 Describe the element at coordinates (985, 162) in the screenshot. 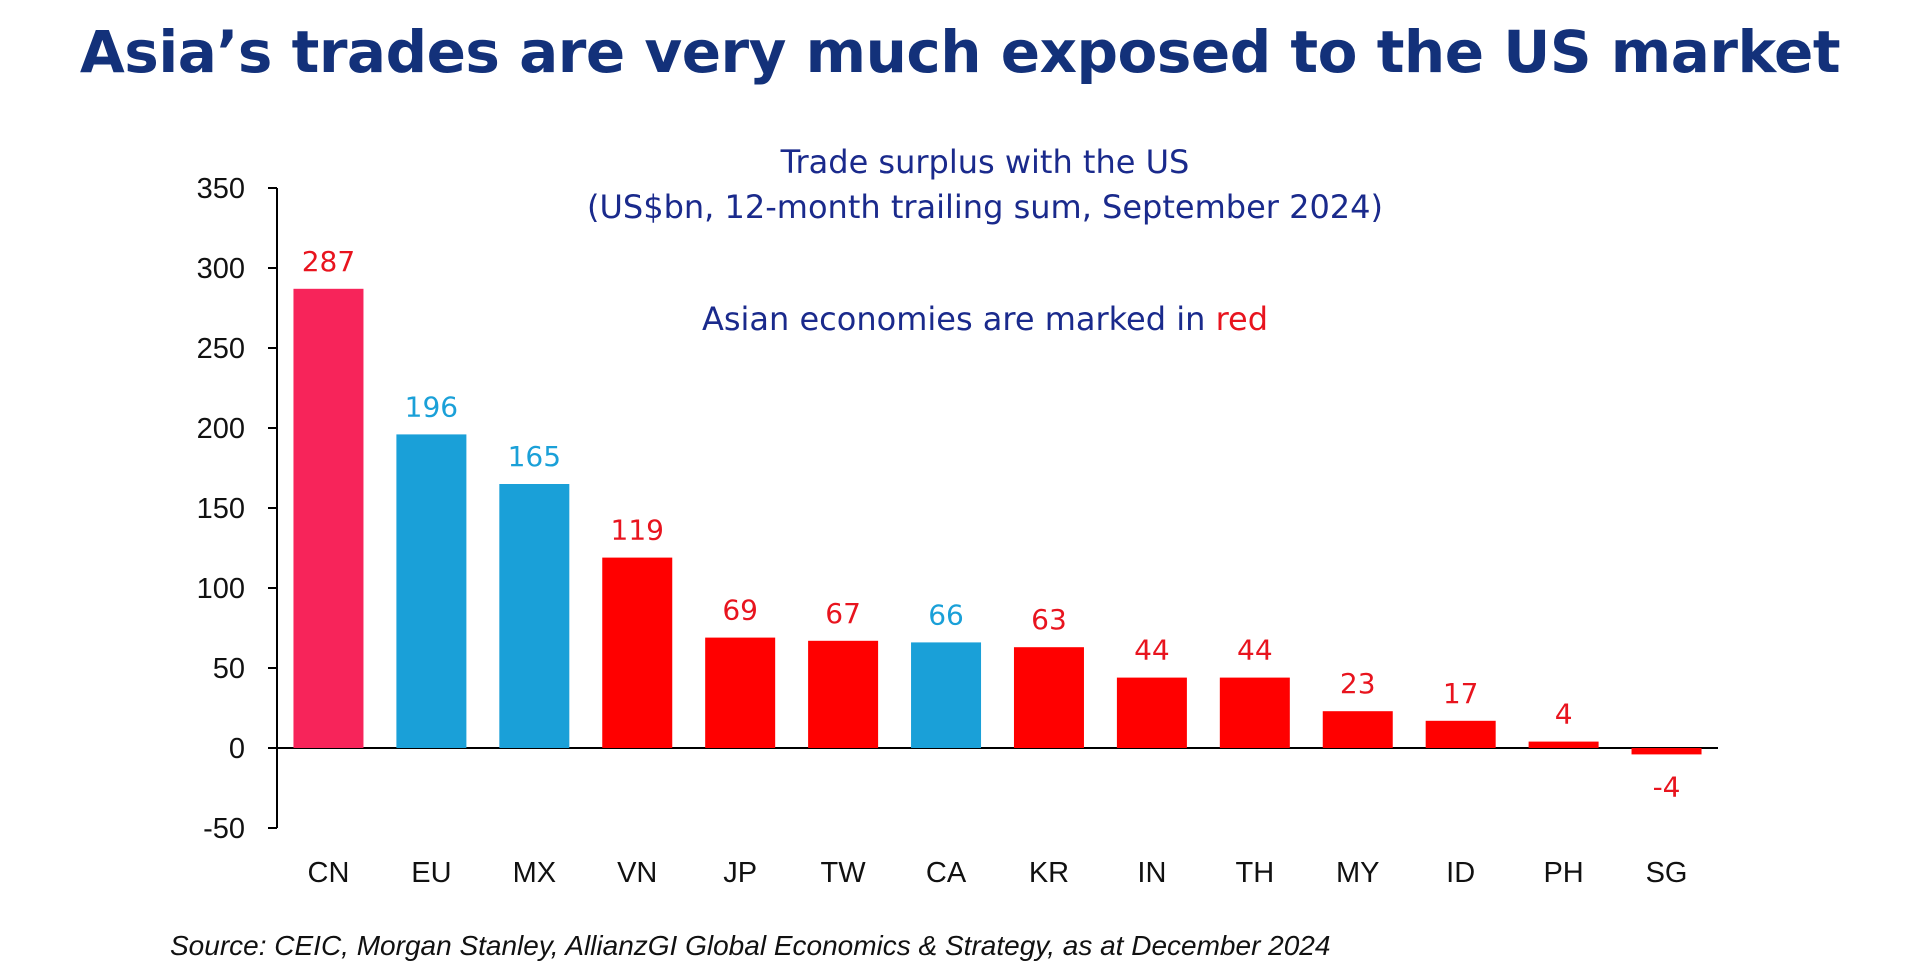

I see `chart-title: Trade surplus with the US` at that location.